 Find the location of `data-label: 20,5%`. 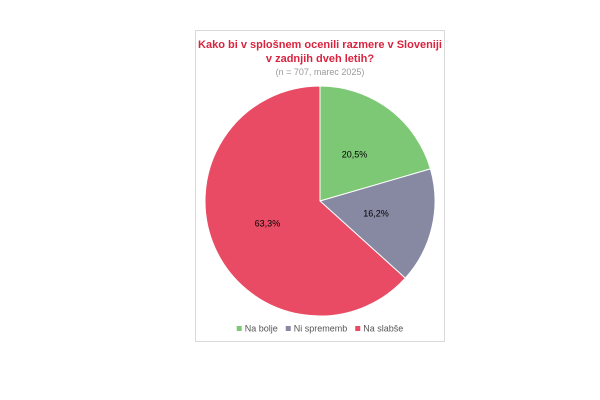

data-label: 20,5% is located at coordinates (355, 154).